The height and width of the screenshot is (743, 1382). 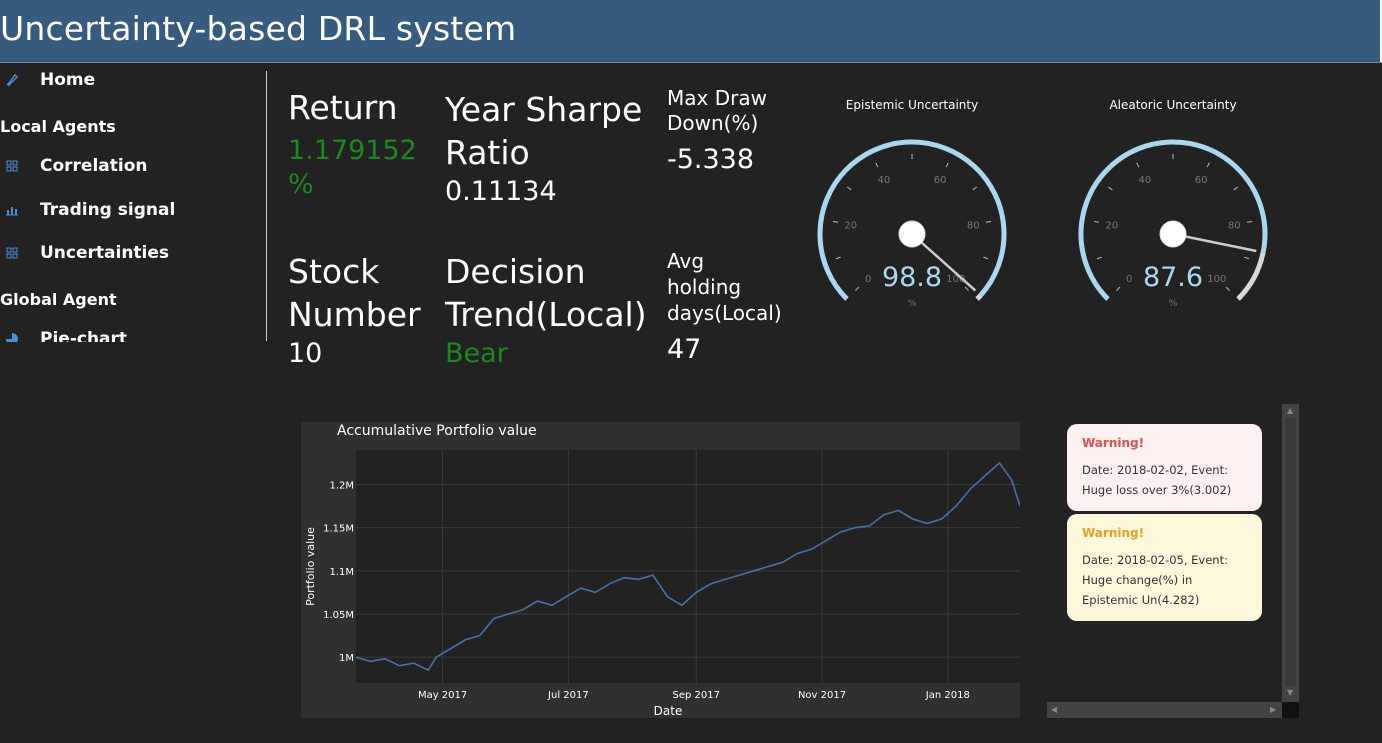 I want to click on metric-label: Stock Number, so click(x=354, y=293).